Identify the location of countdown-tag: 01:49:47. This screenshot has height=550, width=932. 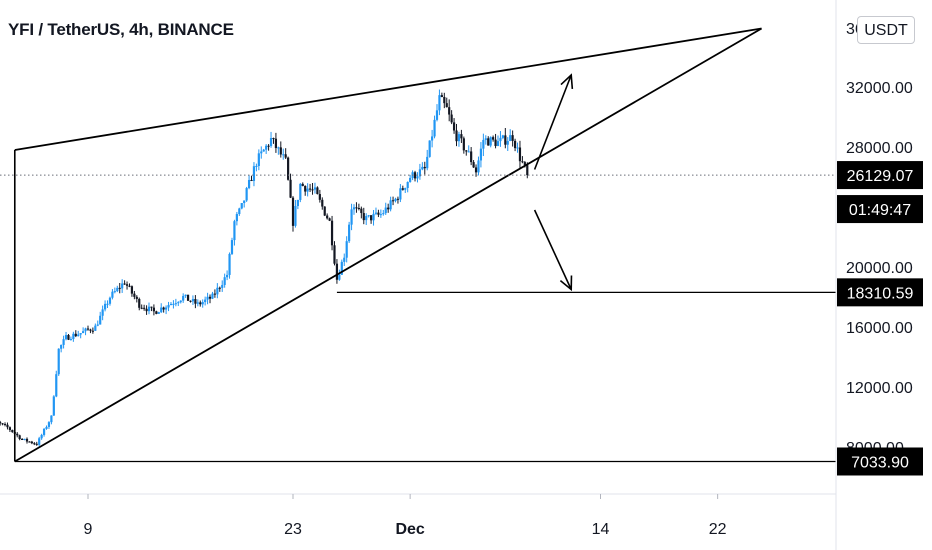
(880, 209).